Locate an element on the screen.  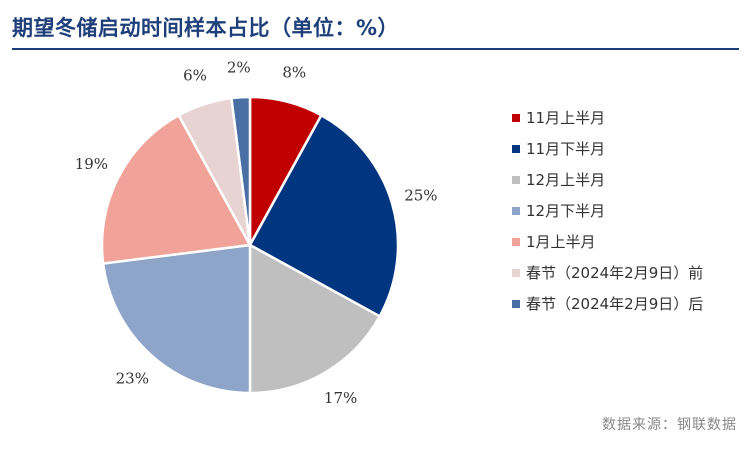
data-source: 数据来源：钢联数据 is located at coordinates (669, 425).